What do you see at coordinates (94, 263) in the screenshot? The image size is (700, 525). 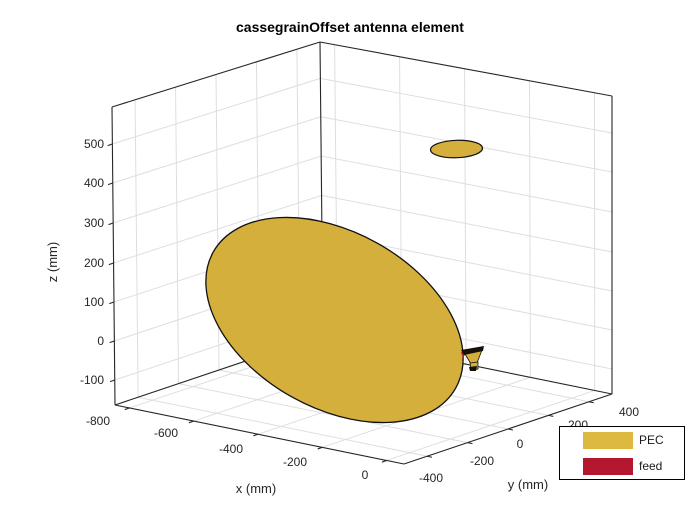 I see `z-tick-label: 200` at bounding box center [94, 263].